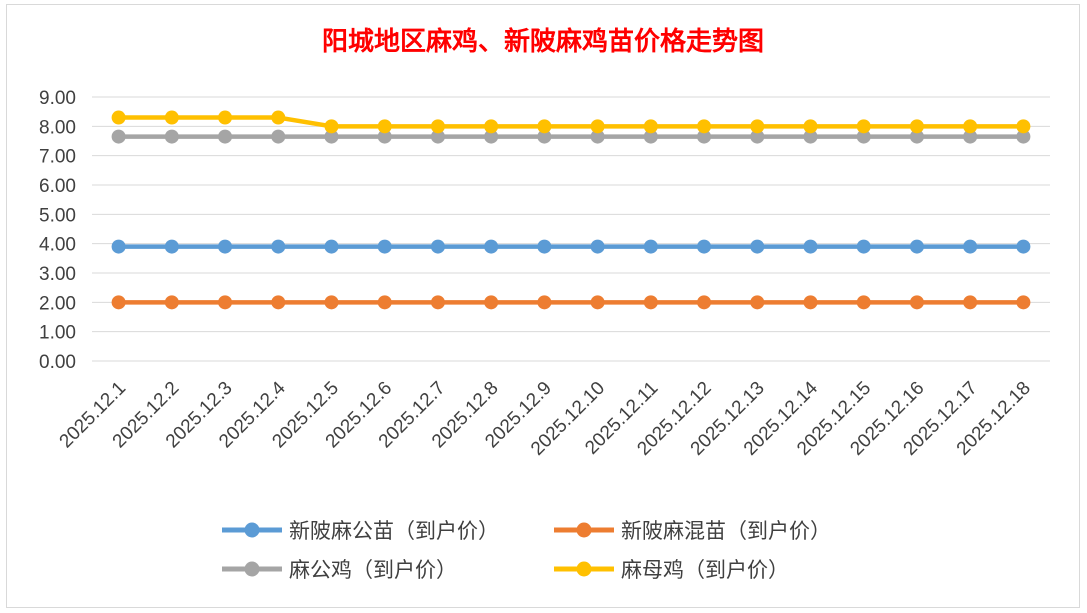 Image resolution: width=1087 pixels, height=613 pixels. What do you see at coordinates (526, 550) in the screenshot?
I see `legend: 新陂麻公苗（到户价） 新陂麻混苗（到户价） 麻公鸡（到户价） 麻母鸡（到户价）` at bounding box center [526, 550].